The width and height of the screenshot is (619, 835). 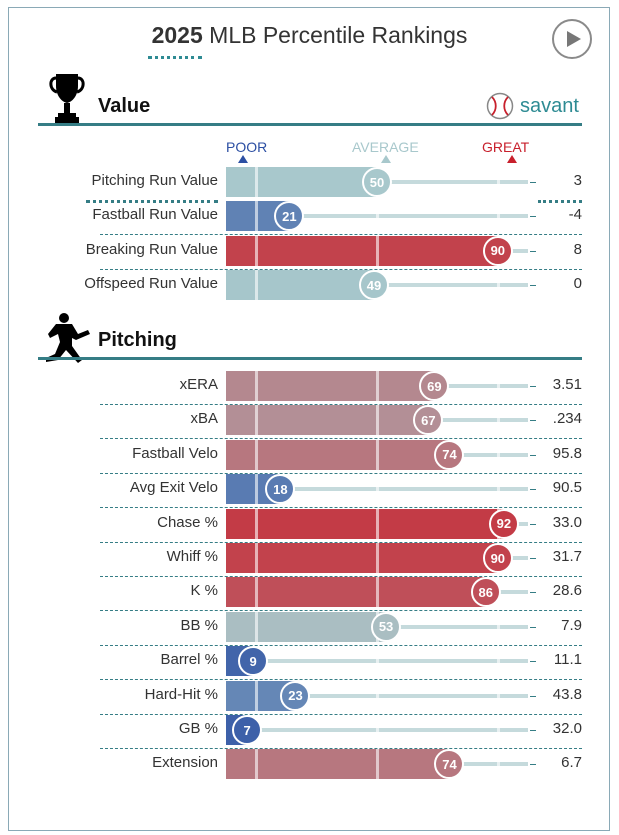 I want to click on metric-value: .234, so click(x=567, y=419).